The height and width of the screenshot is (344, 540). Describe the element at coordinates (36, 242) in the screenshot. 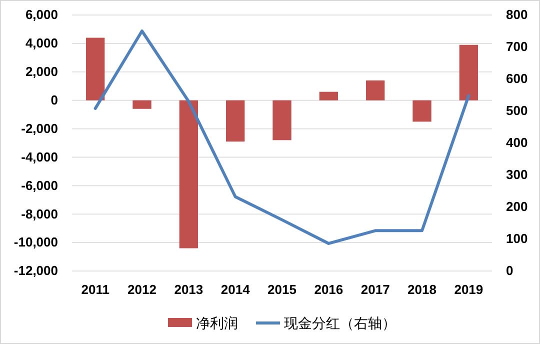

I see `y-tick-label: -10,000` at that location.